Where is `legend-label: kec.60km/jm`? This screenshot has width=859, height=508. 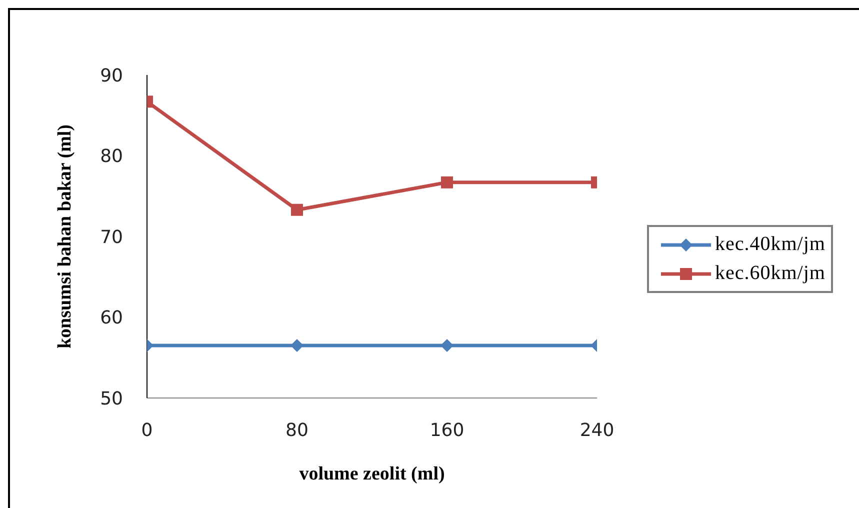
legend-label: kec.60km/jm is located at coordinates (770, 273).